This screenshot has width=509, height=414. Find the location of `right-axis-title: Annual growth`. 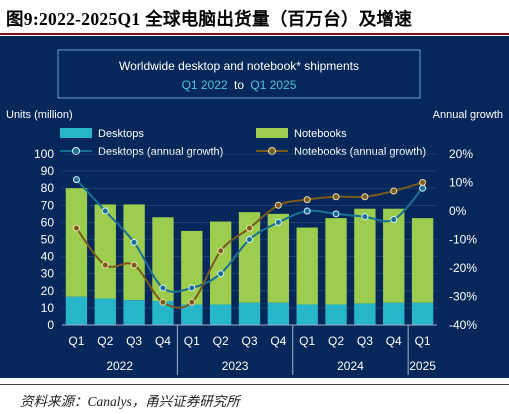

right-axis-title: Annual growth is located at coordinates (468, 115).